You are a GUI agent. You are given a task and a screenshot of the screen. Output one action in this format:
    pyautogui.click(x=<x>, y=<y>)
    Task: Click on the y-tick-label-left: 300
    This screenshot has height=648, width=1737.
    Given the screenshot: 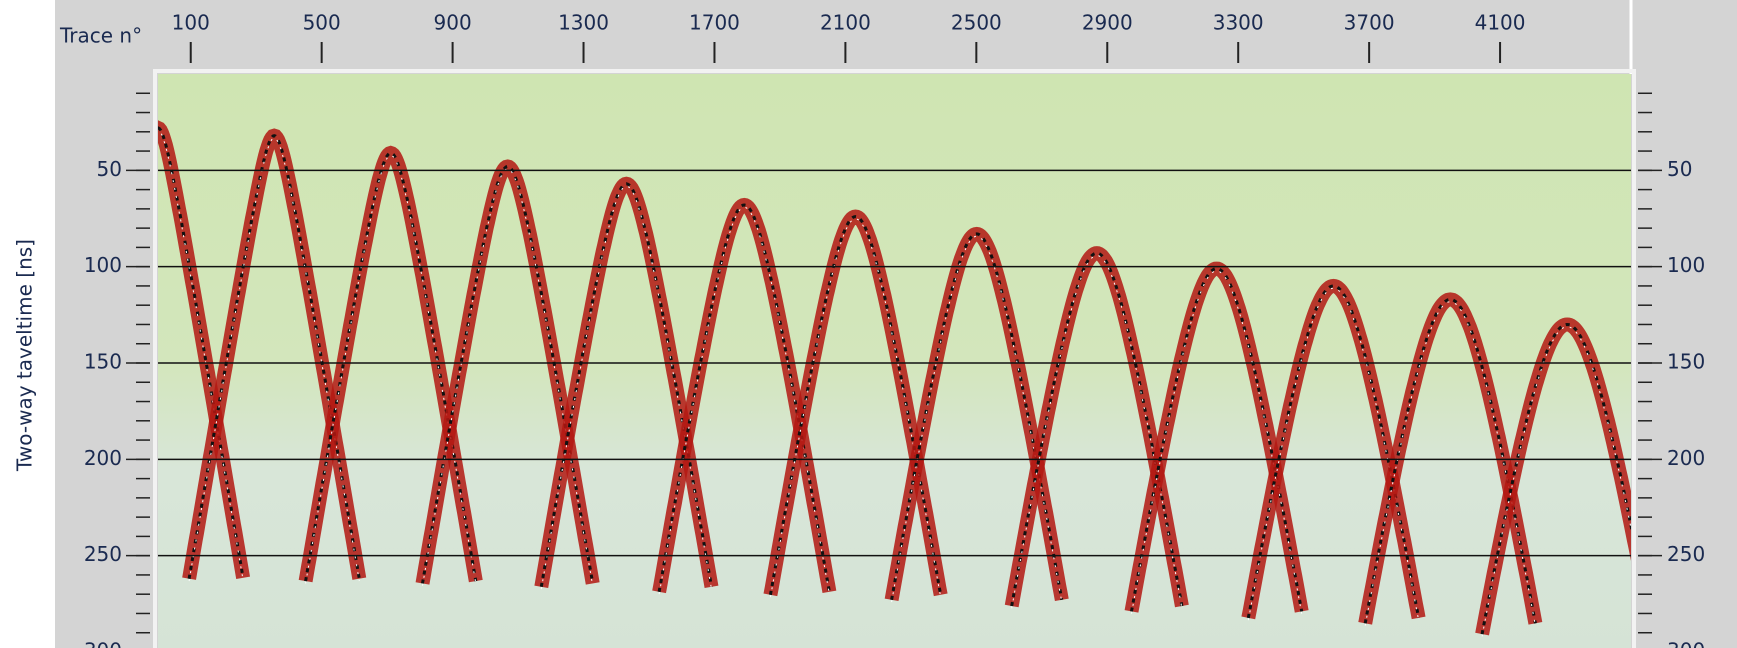 What is the action you would take?
    pyautogui.click(x=103, y=643)
    